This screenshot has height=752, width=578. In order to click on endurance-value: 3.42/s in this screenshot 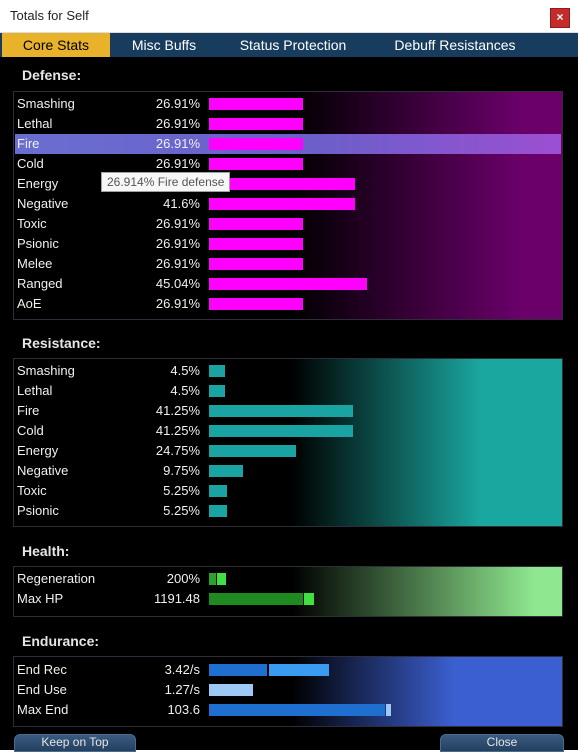, I will do `click(182, 669)`.